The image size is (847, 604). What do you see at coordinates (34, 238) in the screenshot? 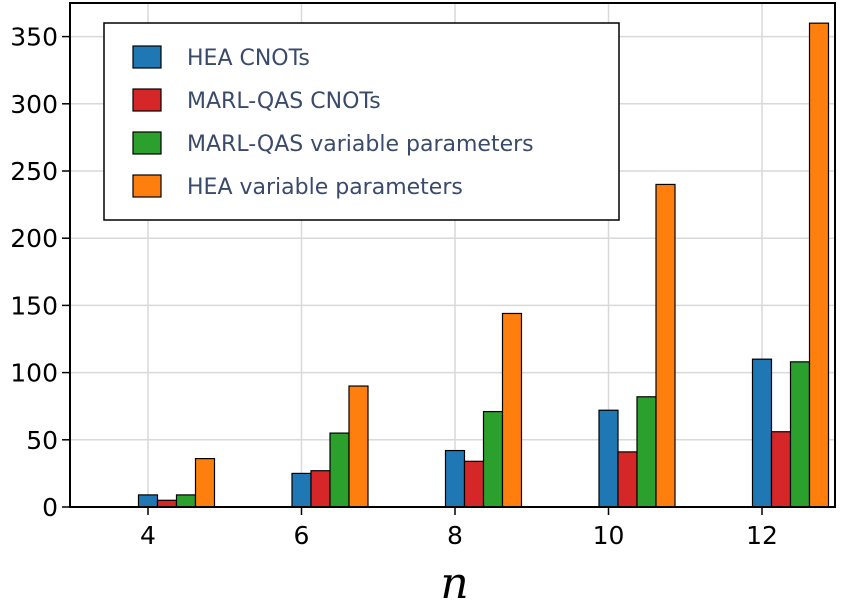
I see `y-tick-label: 200` at bounding box center [34, 238].